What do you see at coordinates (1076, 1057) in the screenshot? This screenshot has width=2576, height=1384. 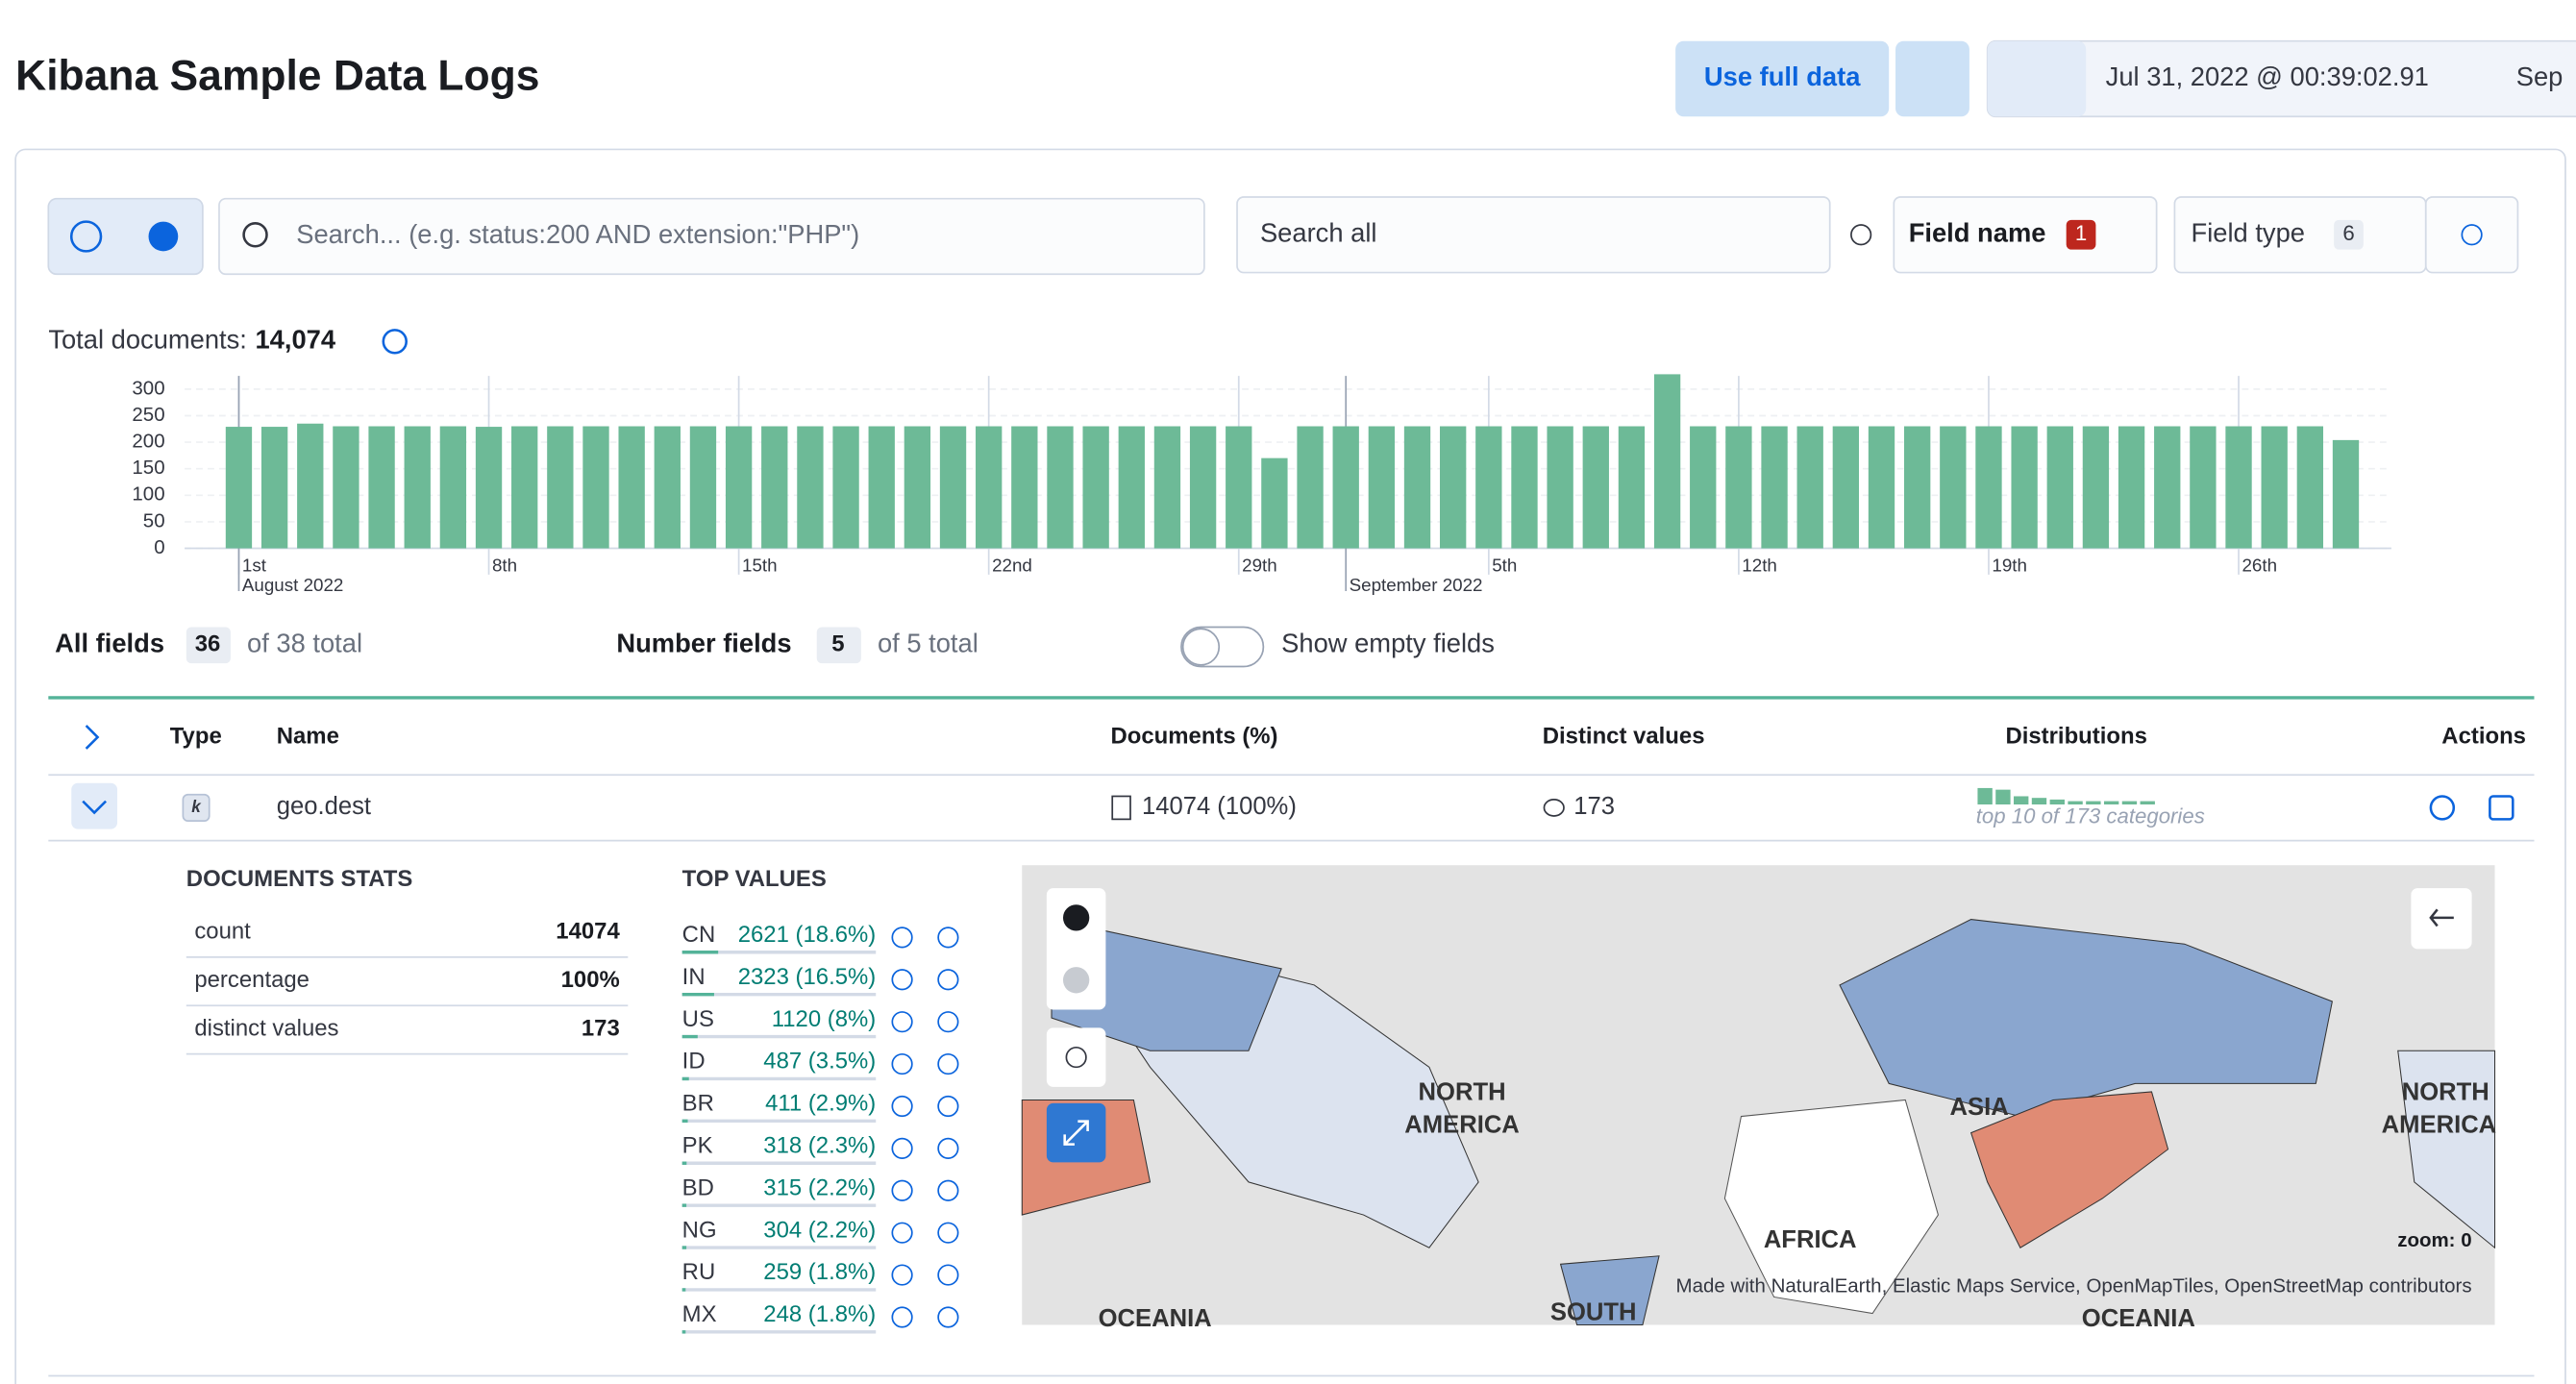 I see `locate-button` at bounding box center [1076, 1057].